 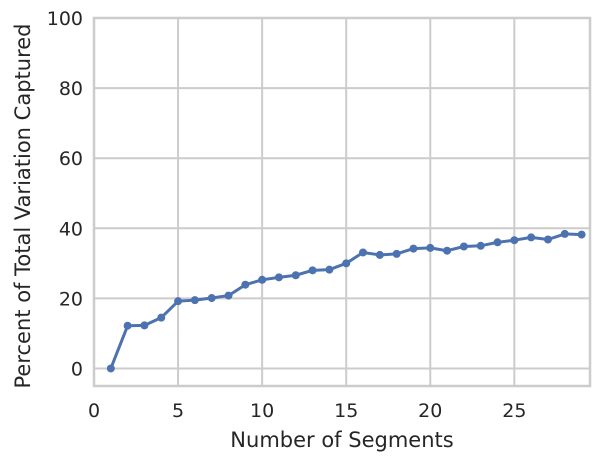 What do you see at coordinates (71, 159) in the screenshot?
I see `y-tick-label: 60` at bounding box center [71, 159].